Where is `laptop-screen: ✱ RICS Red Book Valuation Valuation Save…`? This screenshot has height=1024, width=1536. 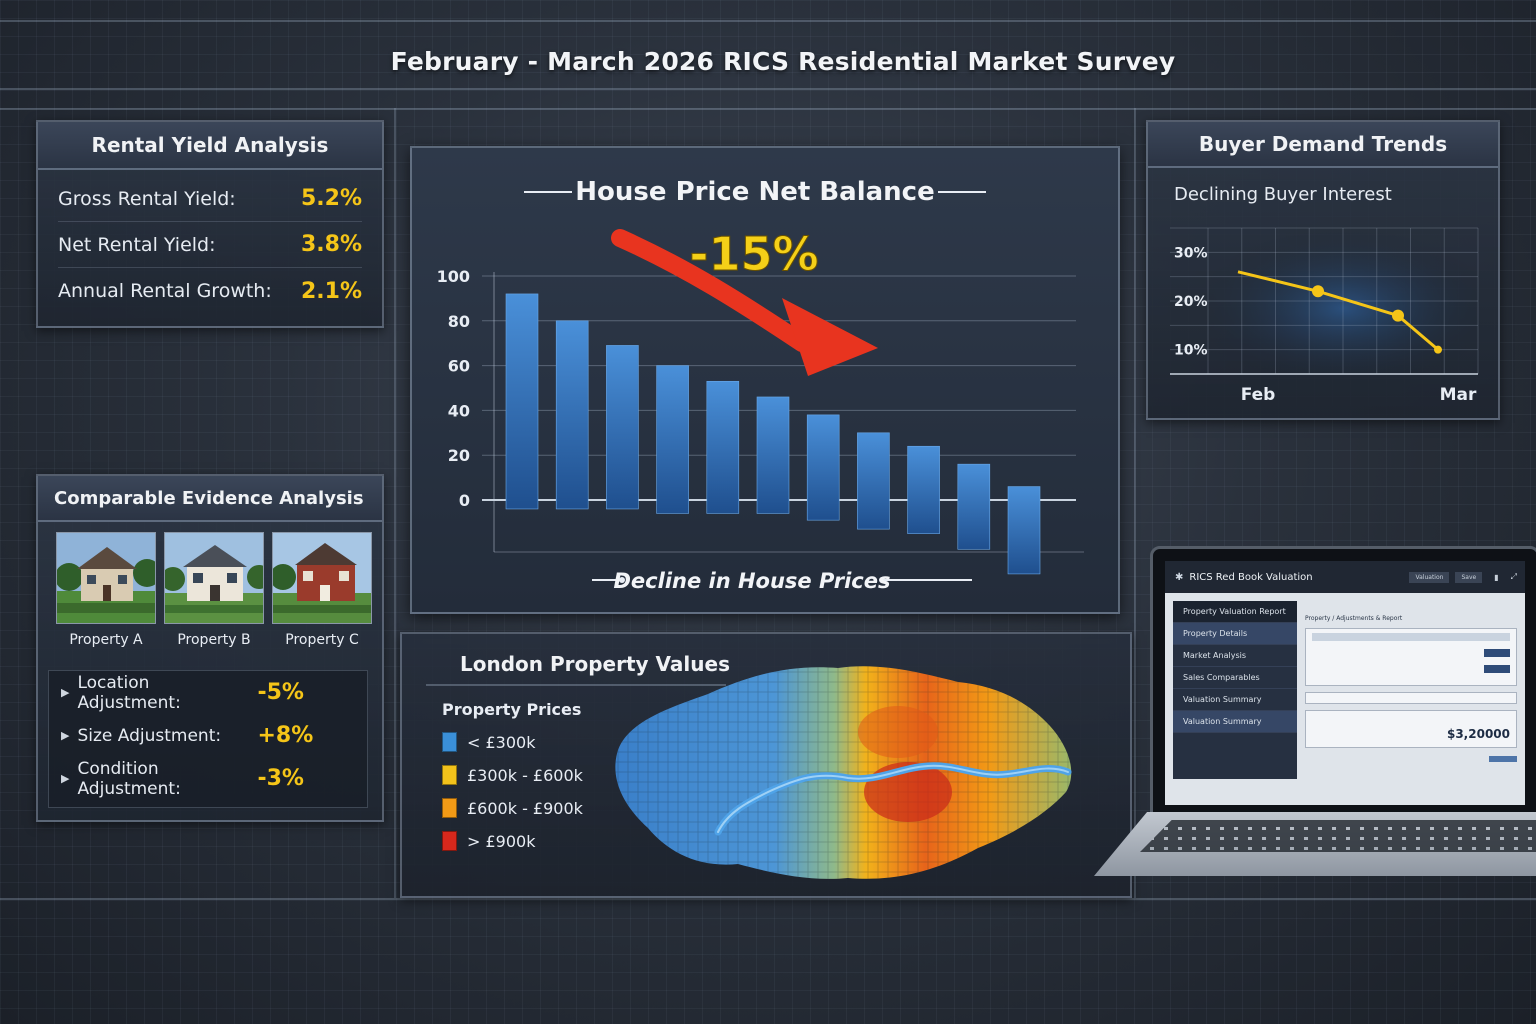 laptop-screen: ✱ RICS Red Book Valuation Valuation Save… is located at coordinates (1343, 681).